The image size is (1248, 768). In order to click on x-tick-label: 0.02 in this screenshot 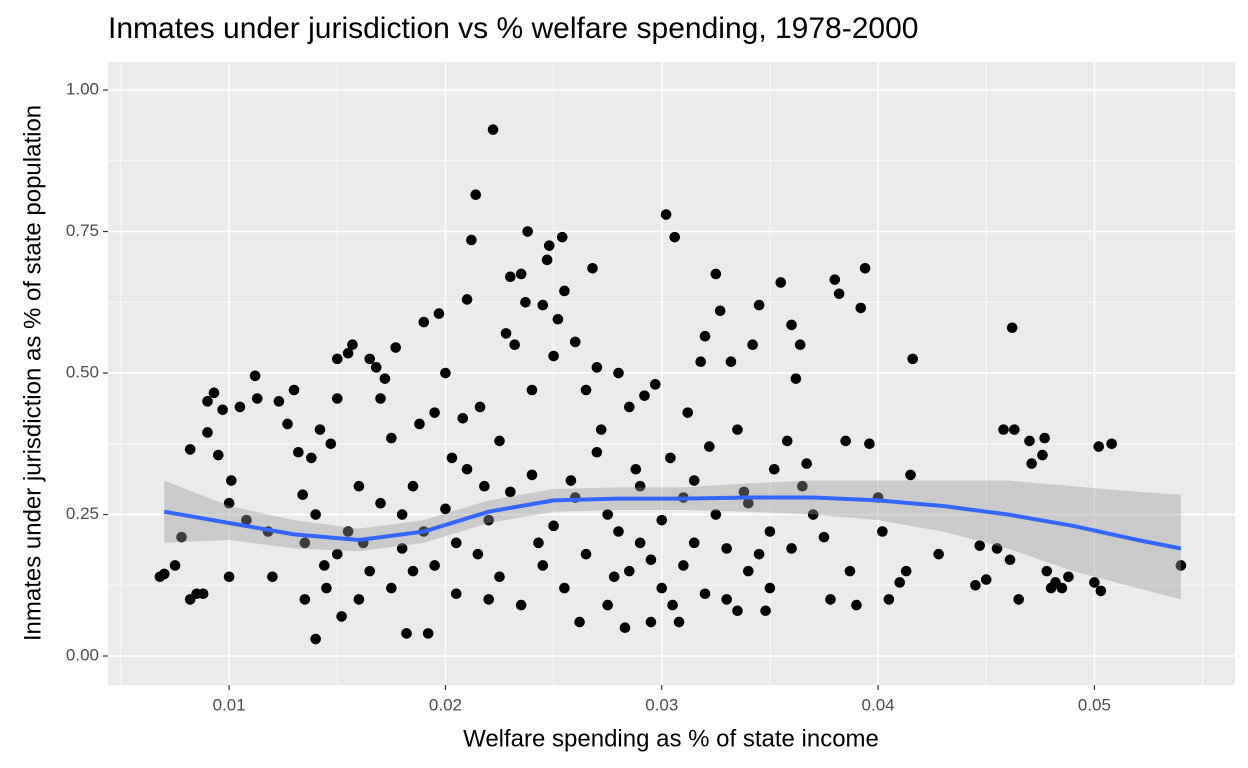, I will do `click(445, 704)`.